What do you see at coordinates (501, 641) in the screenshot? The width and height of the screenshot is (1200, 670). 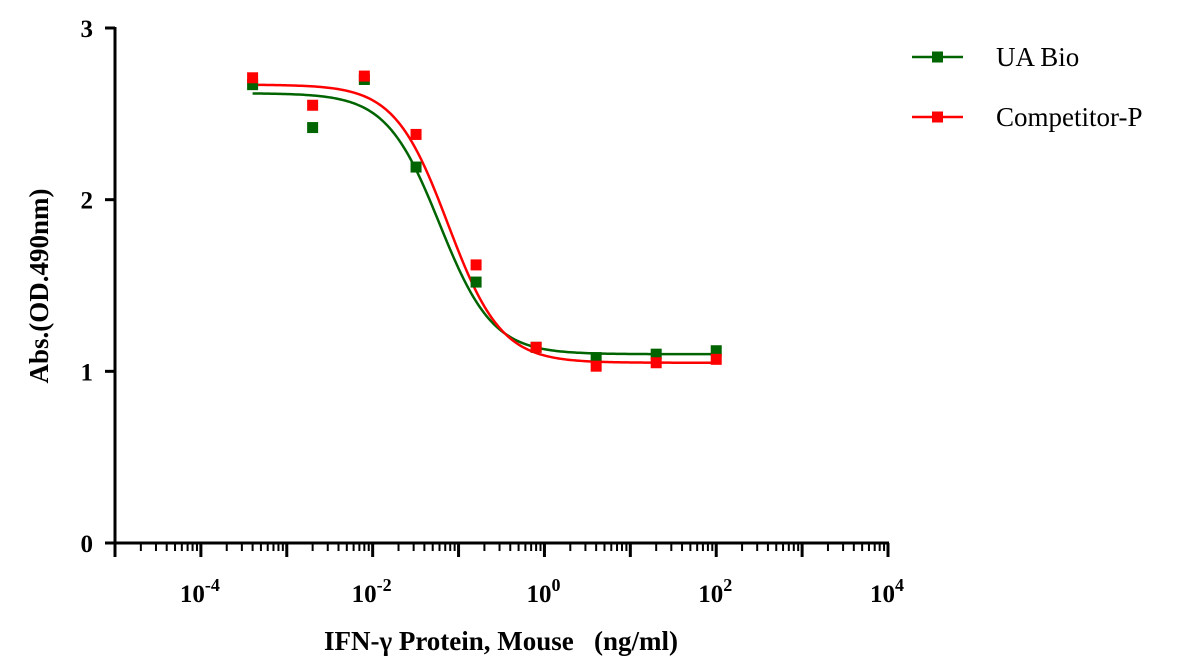 I see `x-axis-title: IFN-γ Protein, Mouse (ng/ml)` at bounding box center [501, 641].